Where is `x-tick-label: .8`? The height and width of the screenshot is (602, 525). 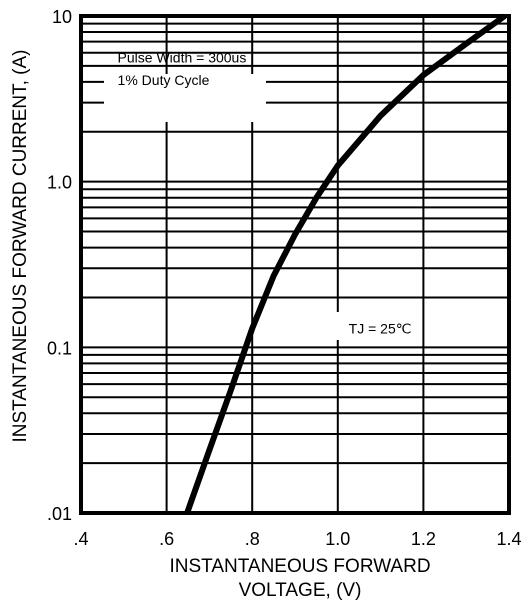
x-tick-label: .8 is located at coordinates (252, 539).